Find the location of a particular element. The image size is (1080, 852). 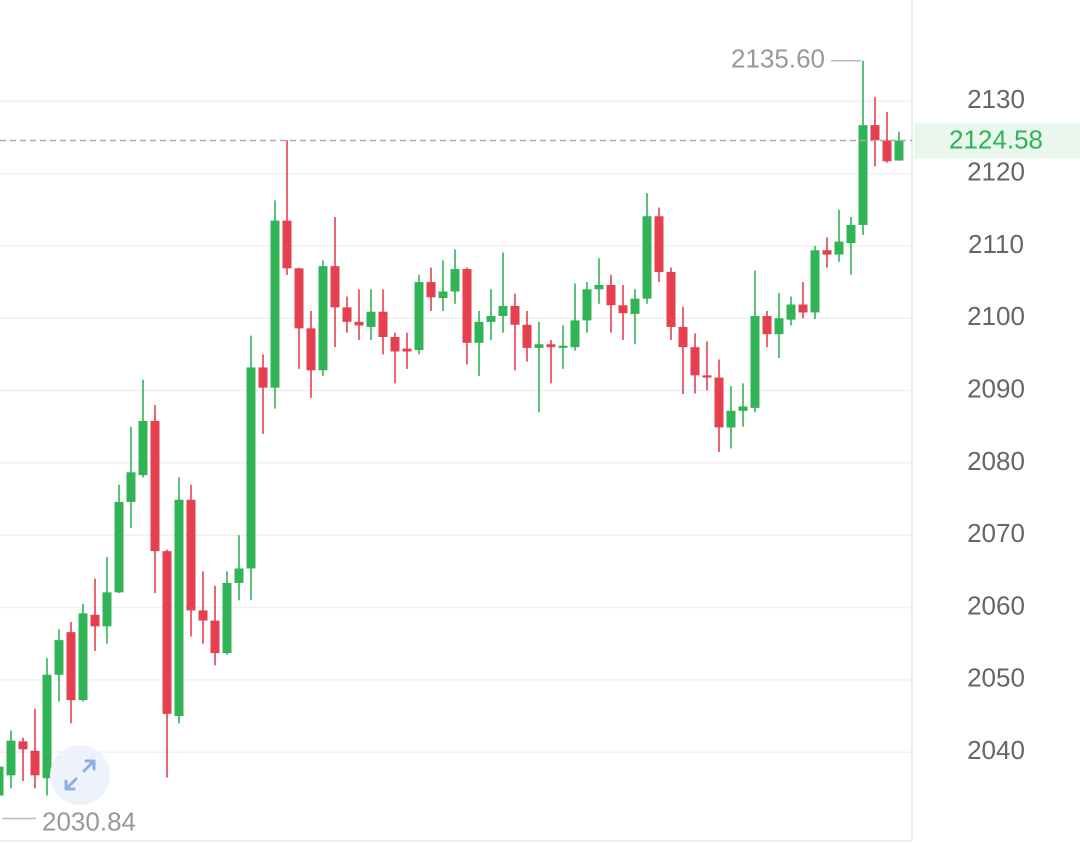

y-tick-label: 2040 is located at coordinates (996, 750).